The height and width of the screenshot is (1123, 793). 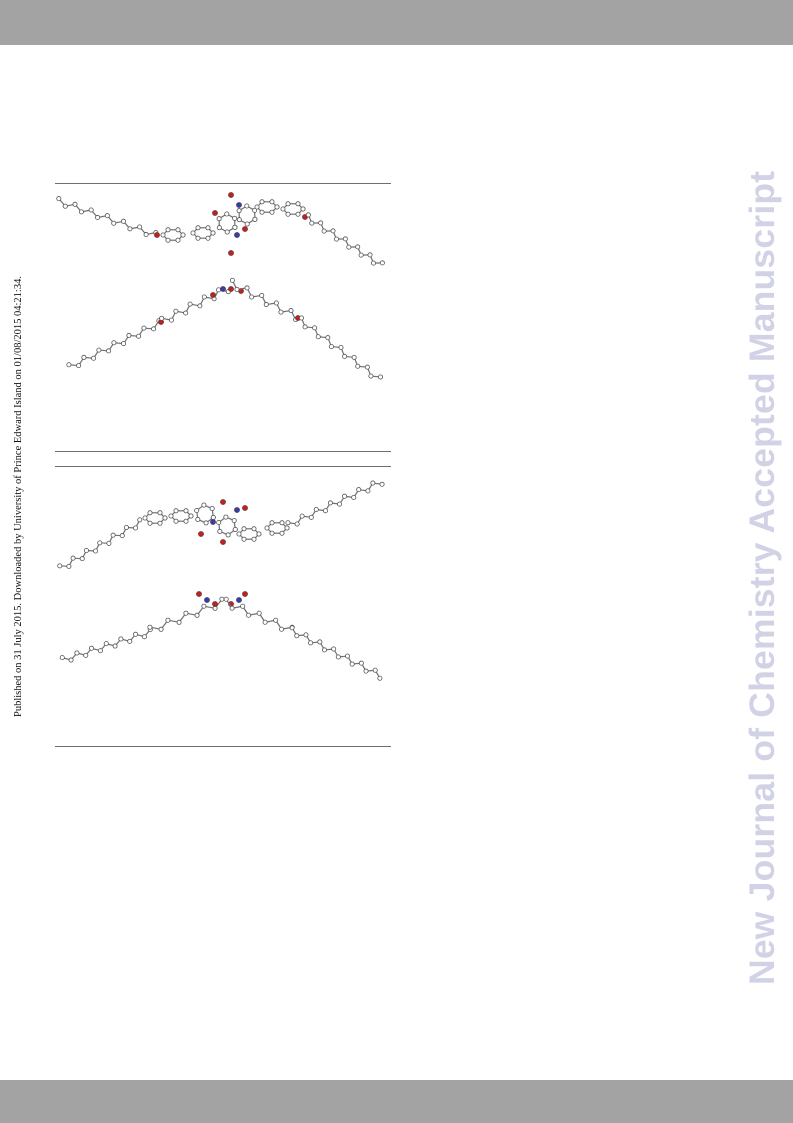 I want to click on figure-bottom-rule, so click(x=223, y=746).